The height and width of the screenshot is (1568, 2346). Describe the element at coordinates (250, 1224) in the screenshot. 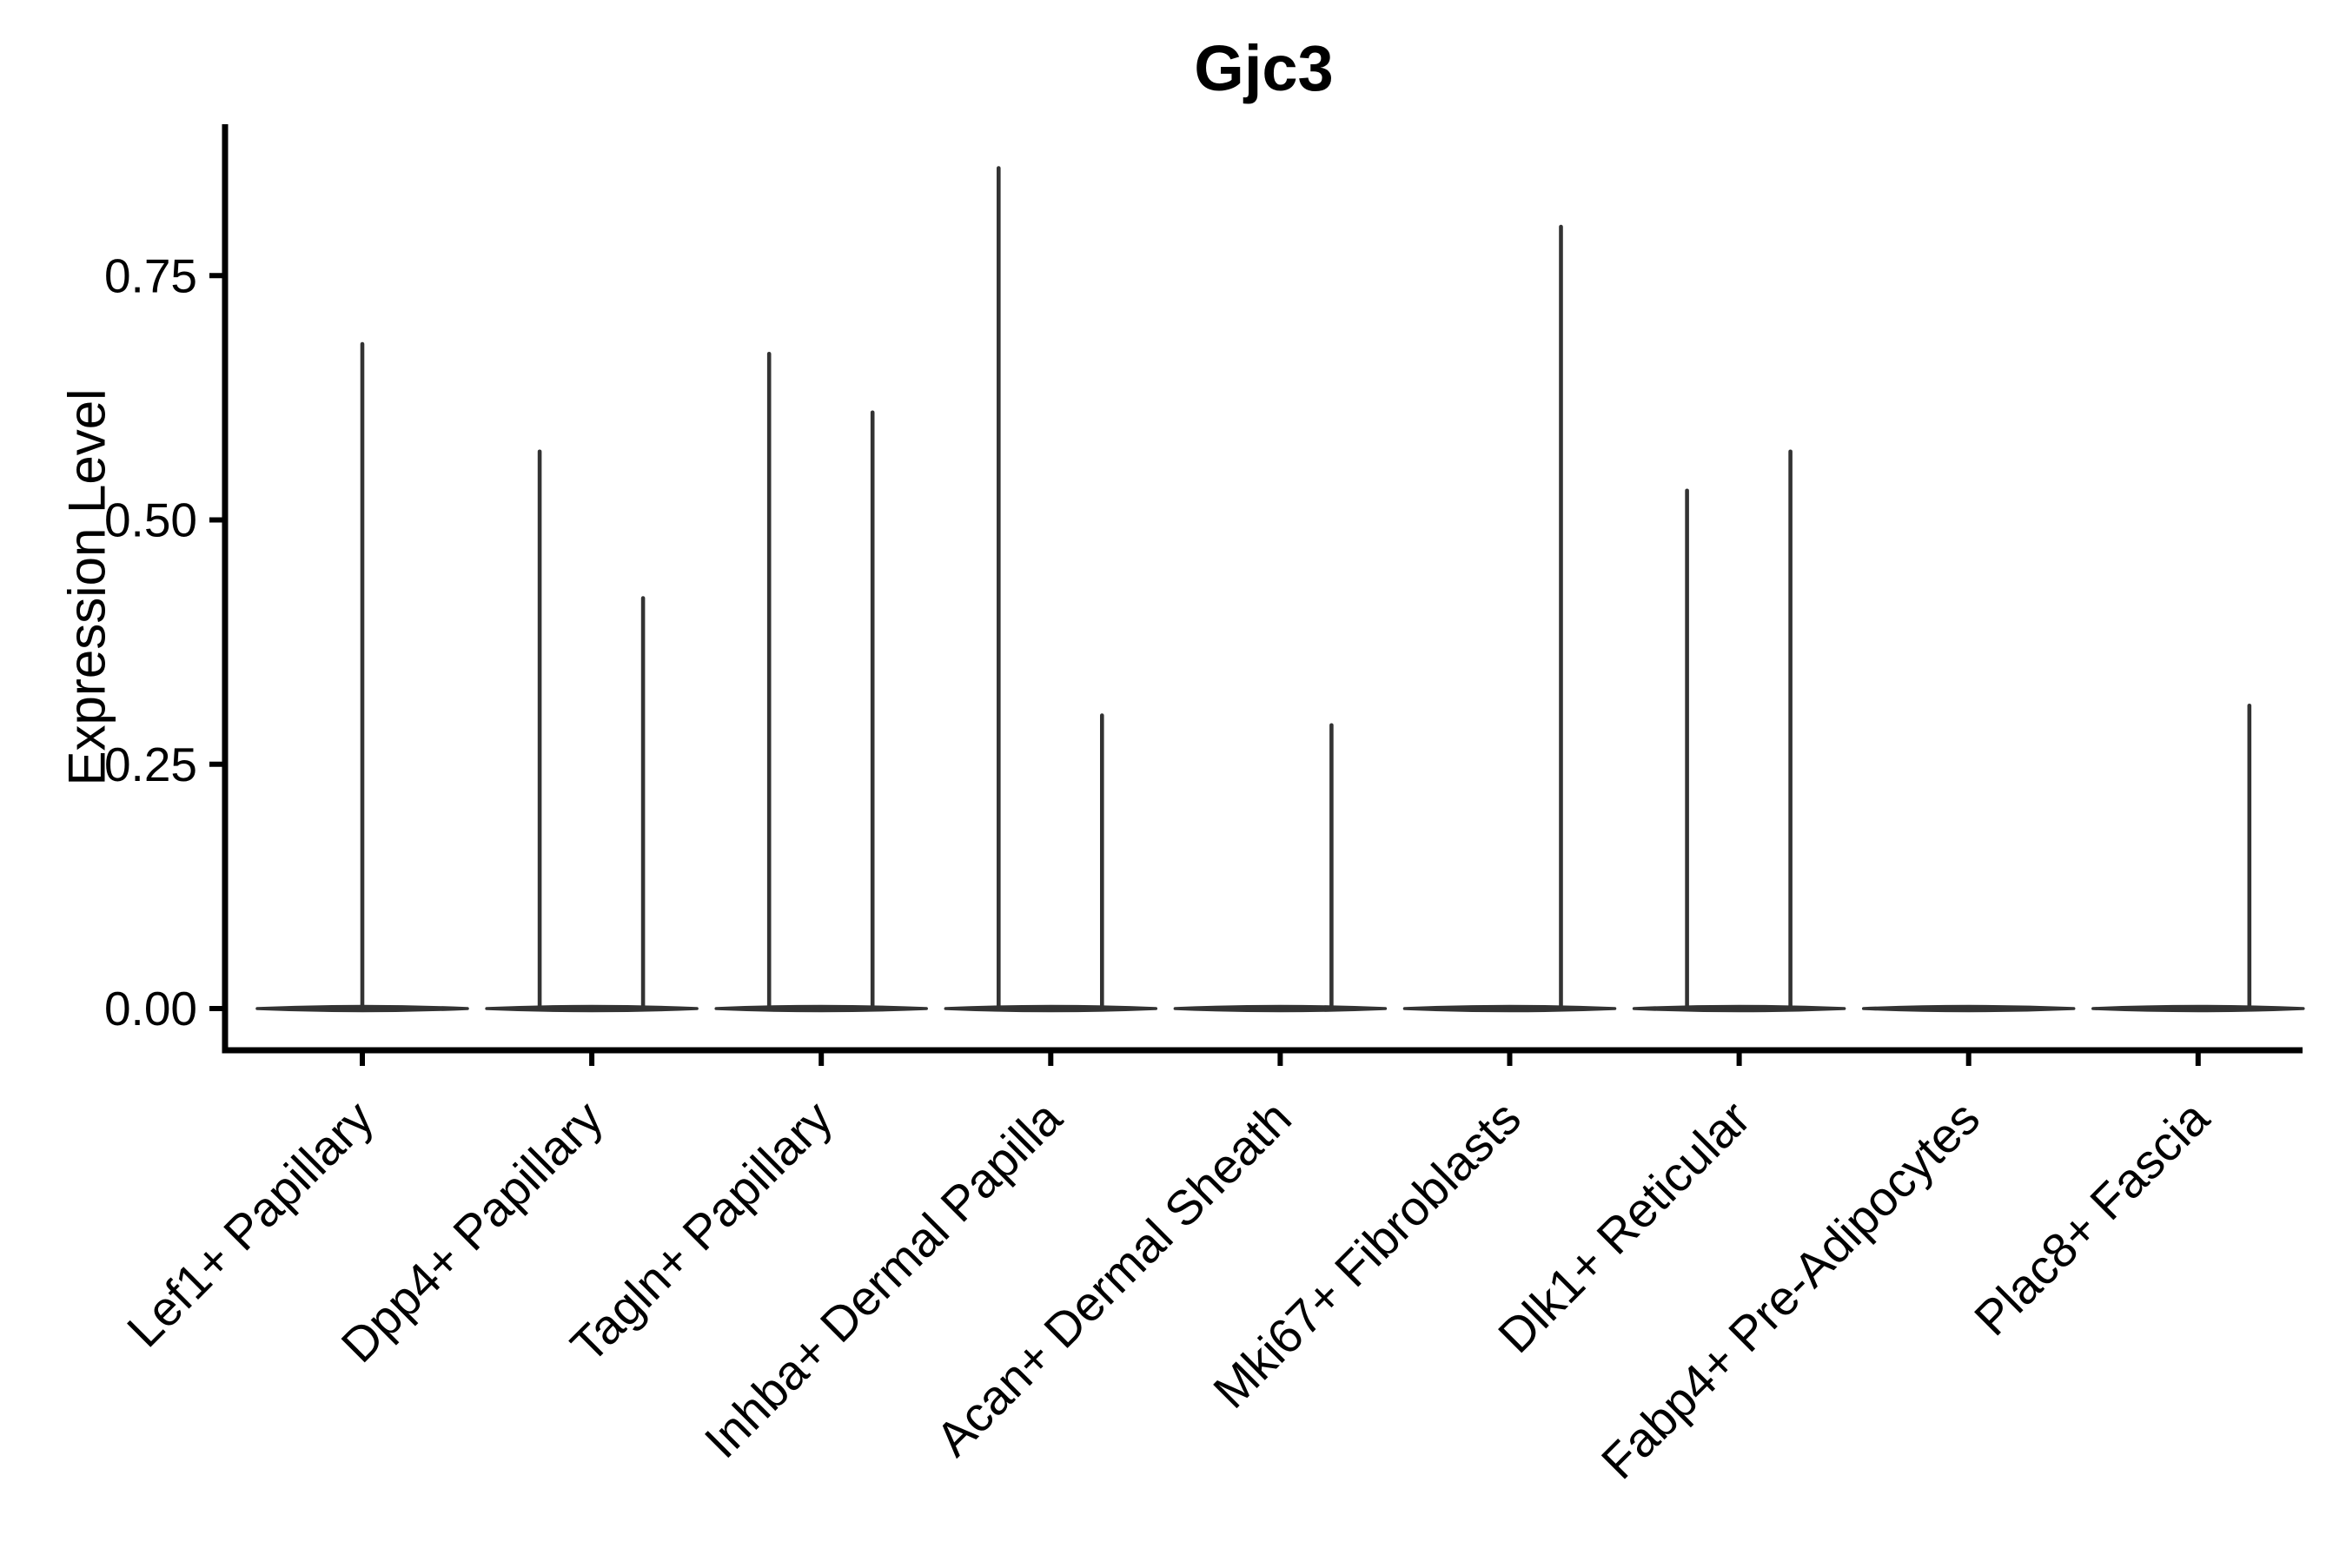

I see `x-tick-label: Lef1+ Papillary` at that location.